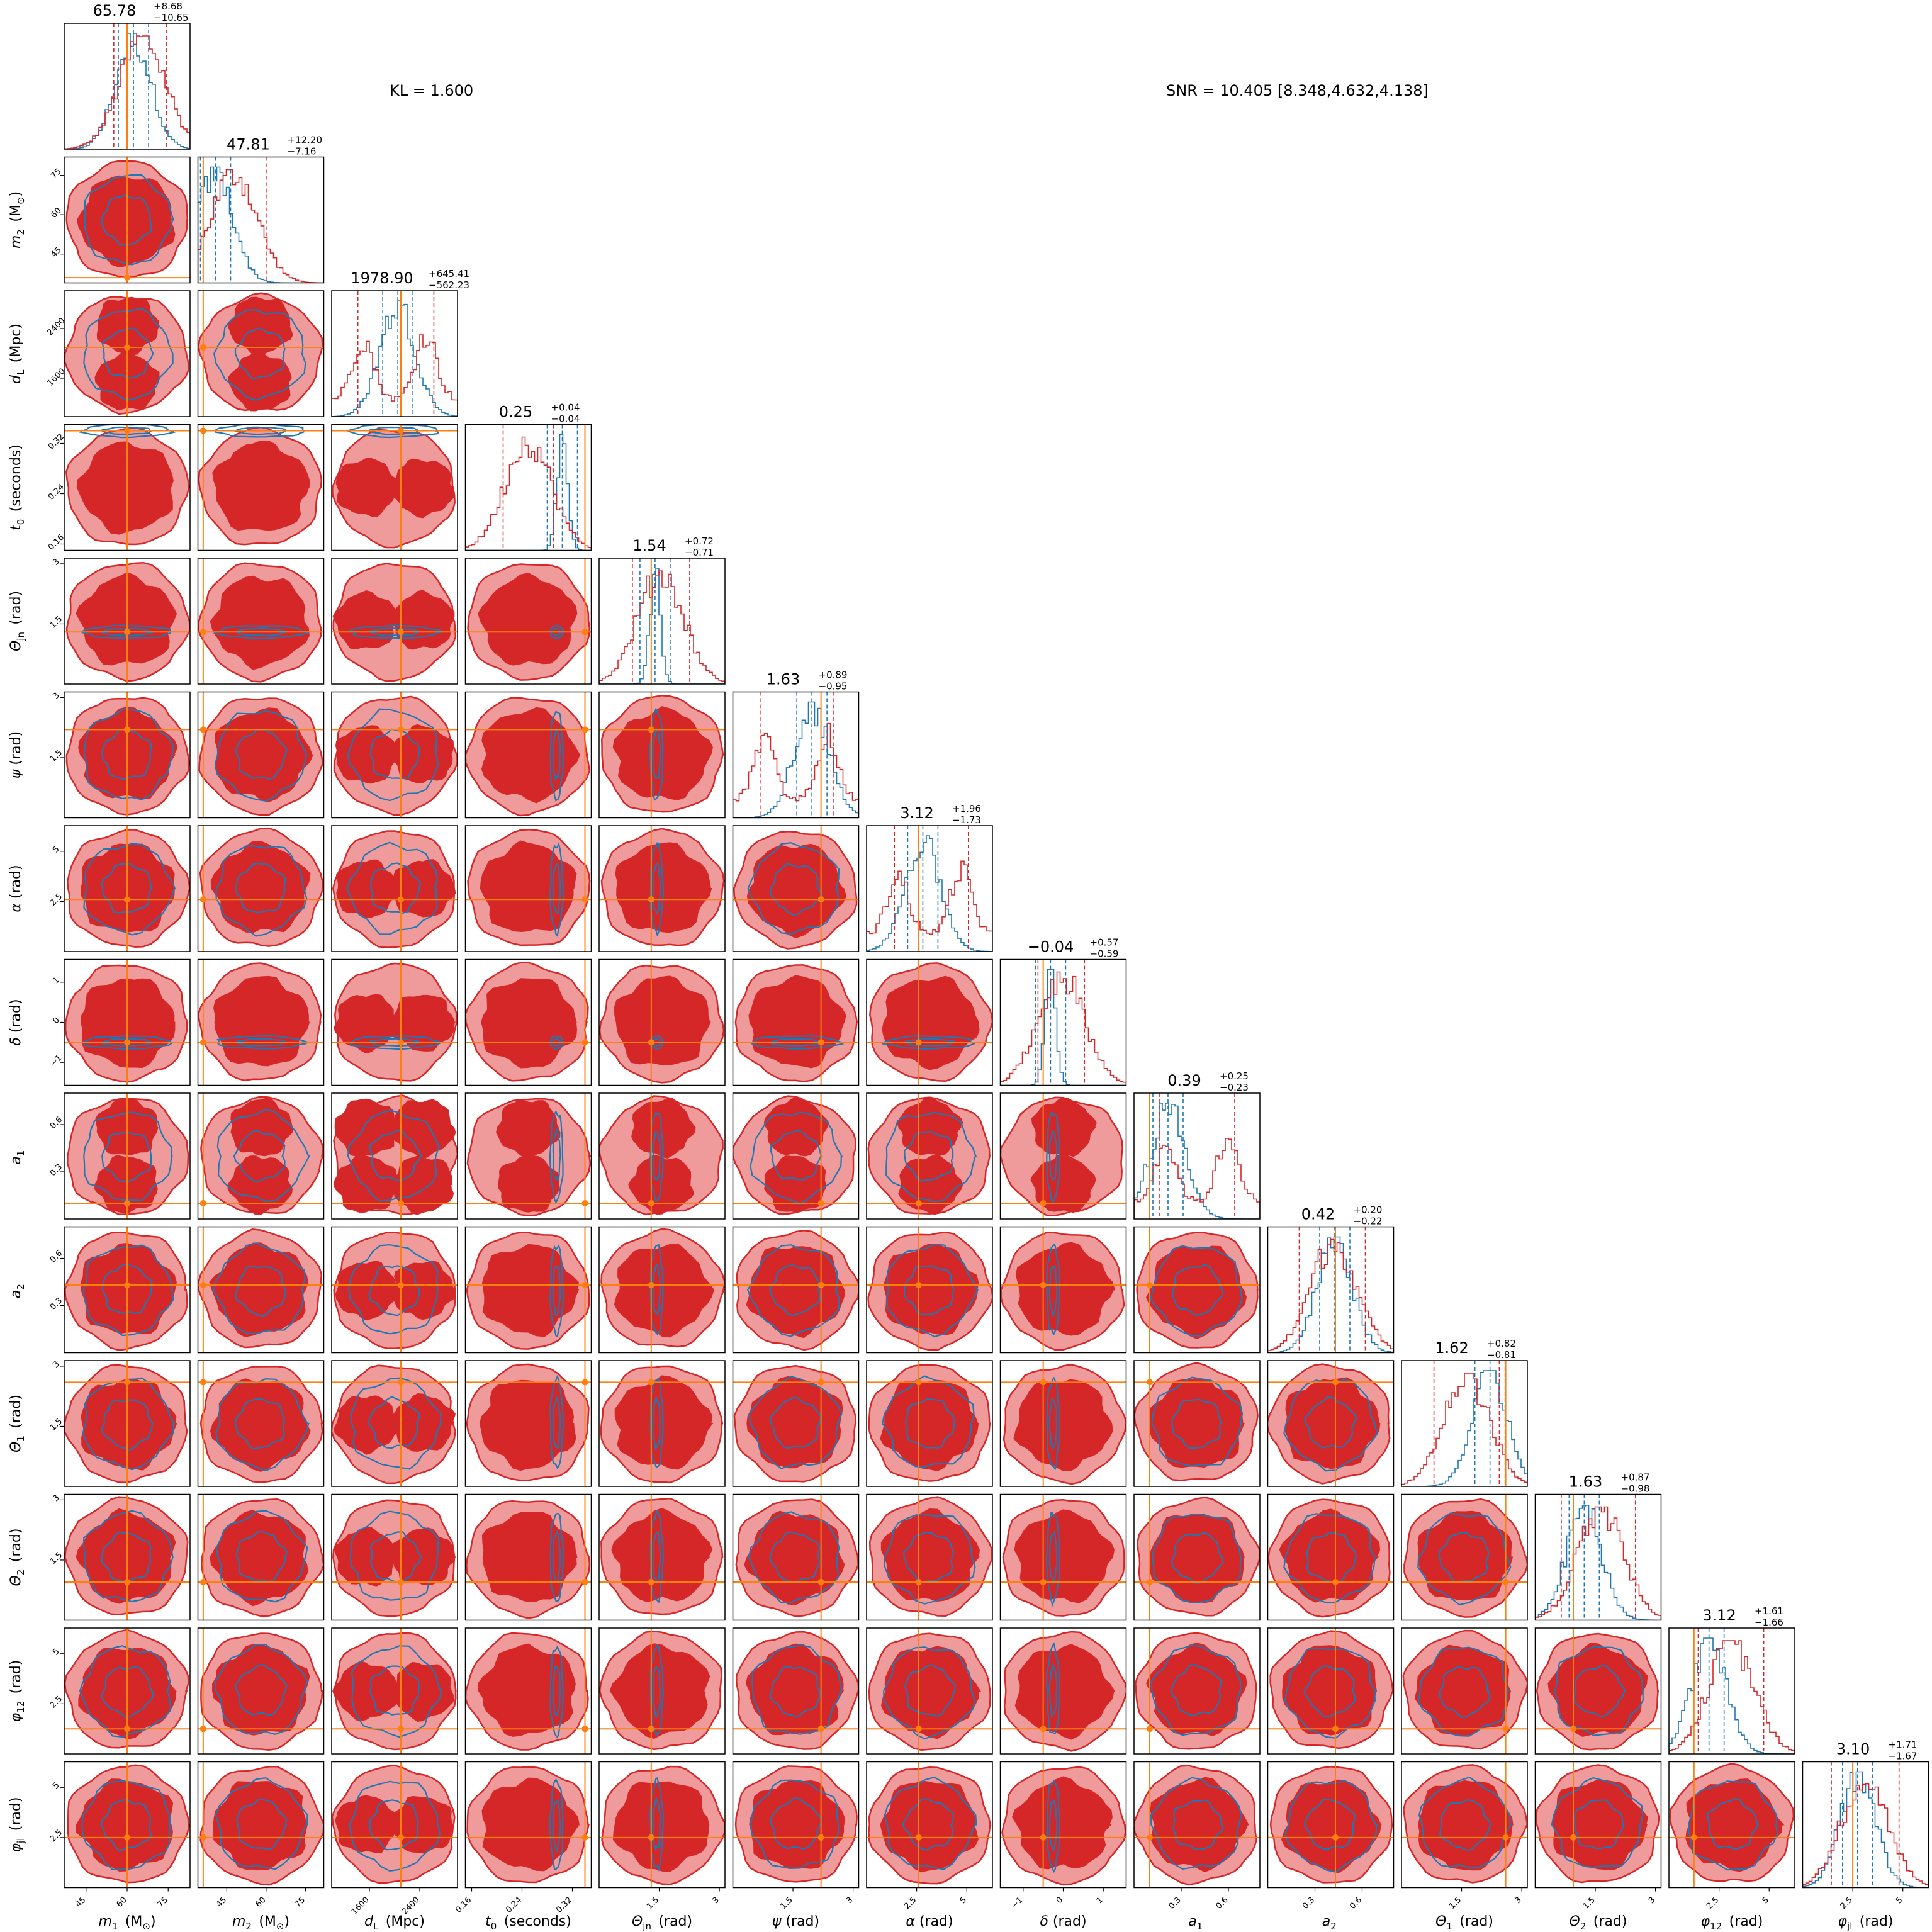 This screenshot has height=1932, width=1932. I want to click on panel-a2-t0, so click(528, 1290).